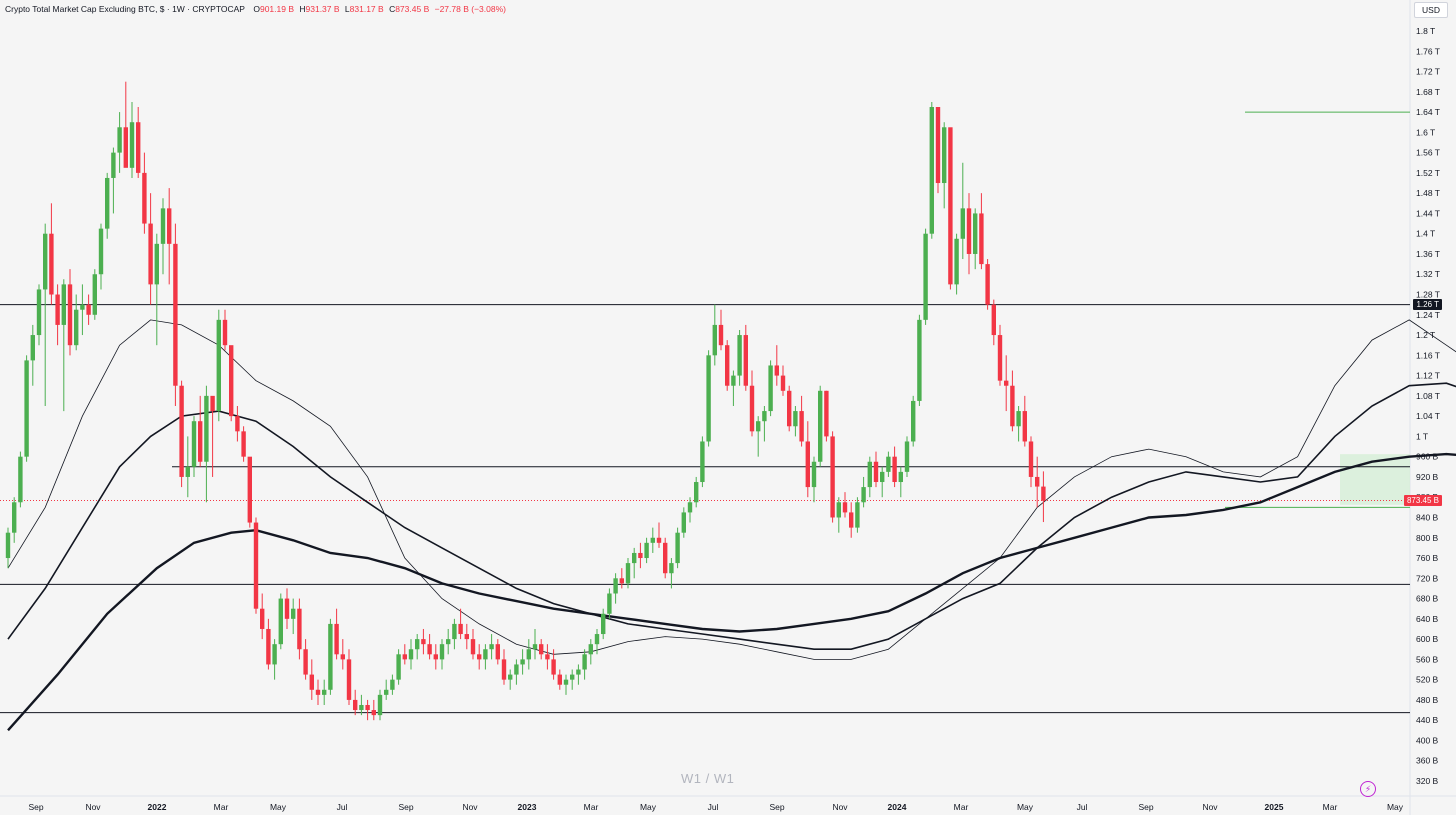  I want to click on change-value: −27.78 B (−3.08%), so click(470, 9).